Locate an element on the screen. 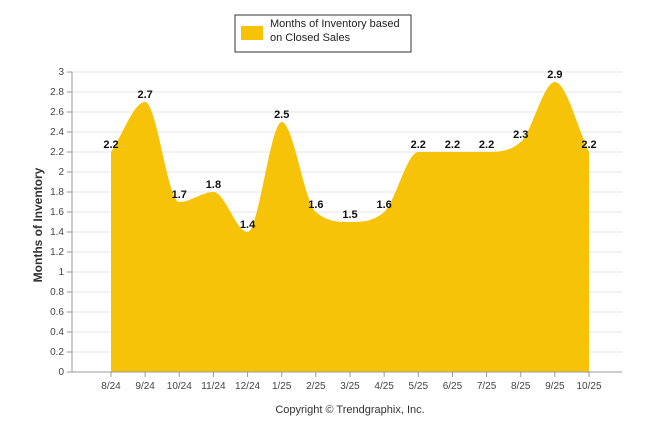  y-tick-label: 1.8 is located at coordinates (57, 192).